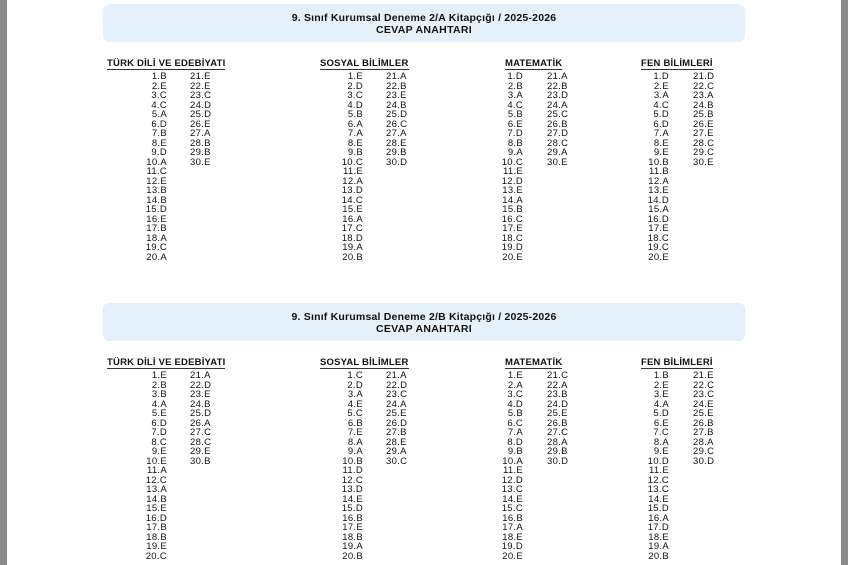 The image size is (848, 565). Describe the element at coordinates (512, 508) in the screenshot. I see `answer: 15.C` at that location.